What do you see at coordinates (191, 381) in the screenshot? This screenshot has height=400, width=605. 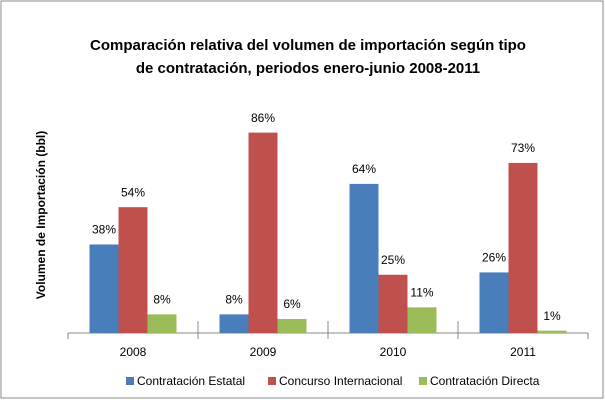 I see `legend-label: Contratación Estatal` at bounding box center [191, 381].